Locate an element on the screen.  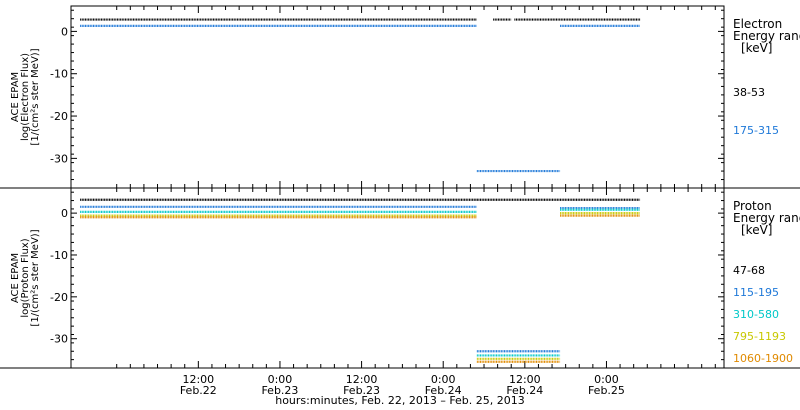
legend-item-38-53: 38-53 is located at coordinates (749, 92).